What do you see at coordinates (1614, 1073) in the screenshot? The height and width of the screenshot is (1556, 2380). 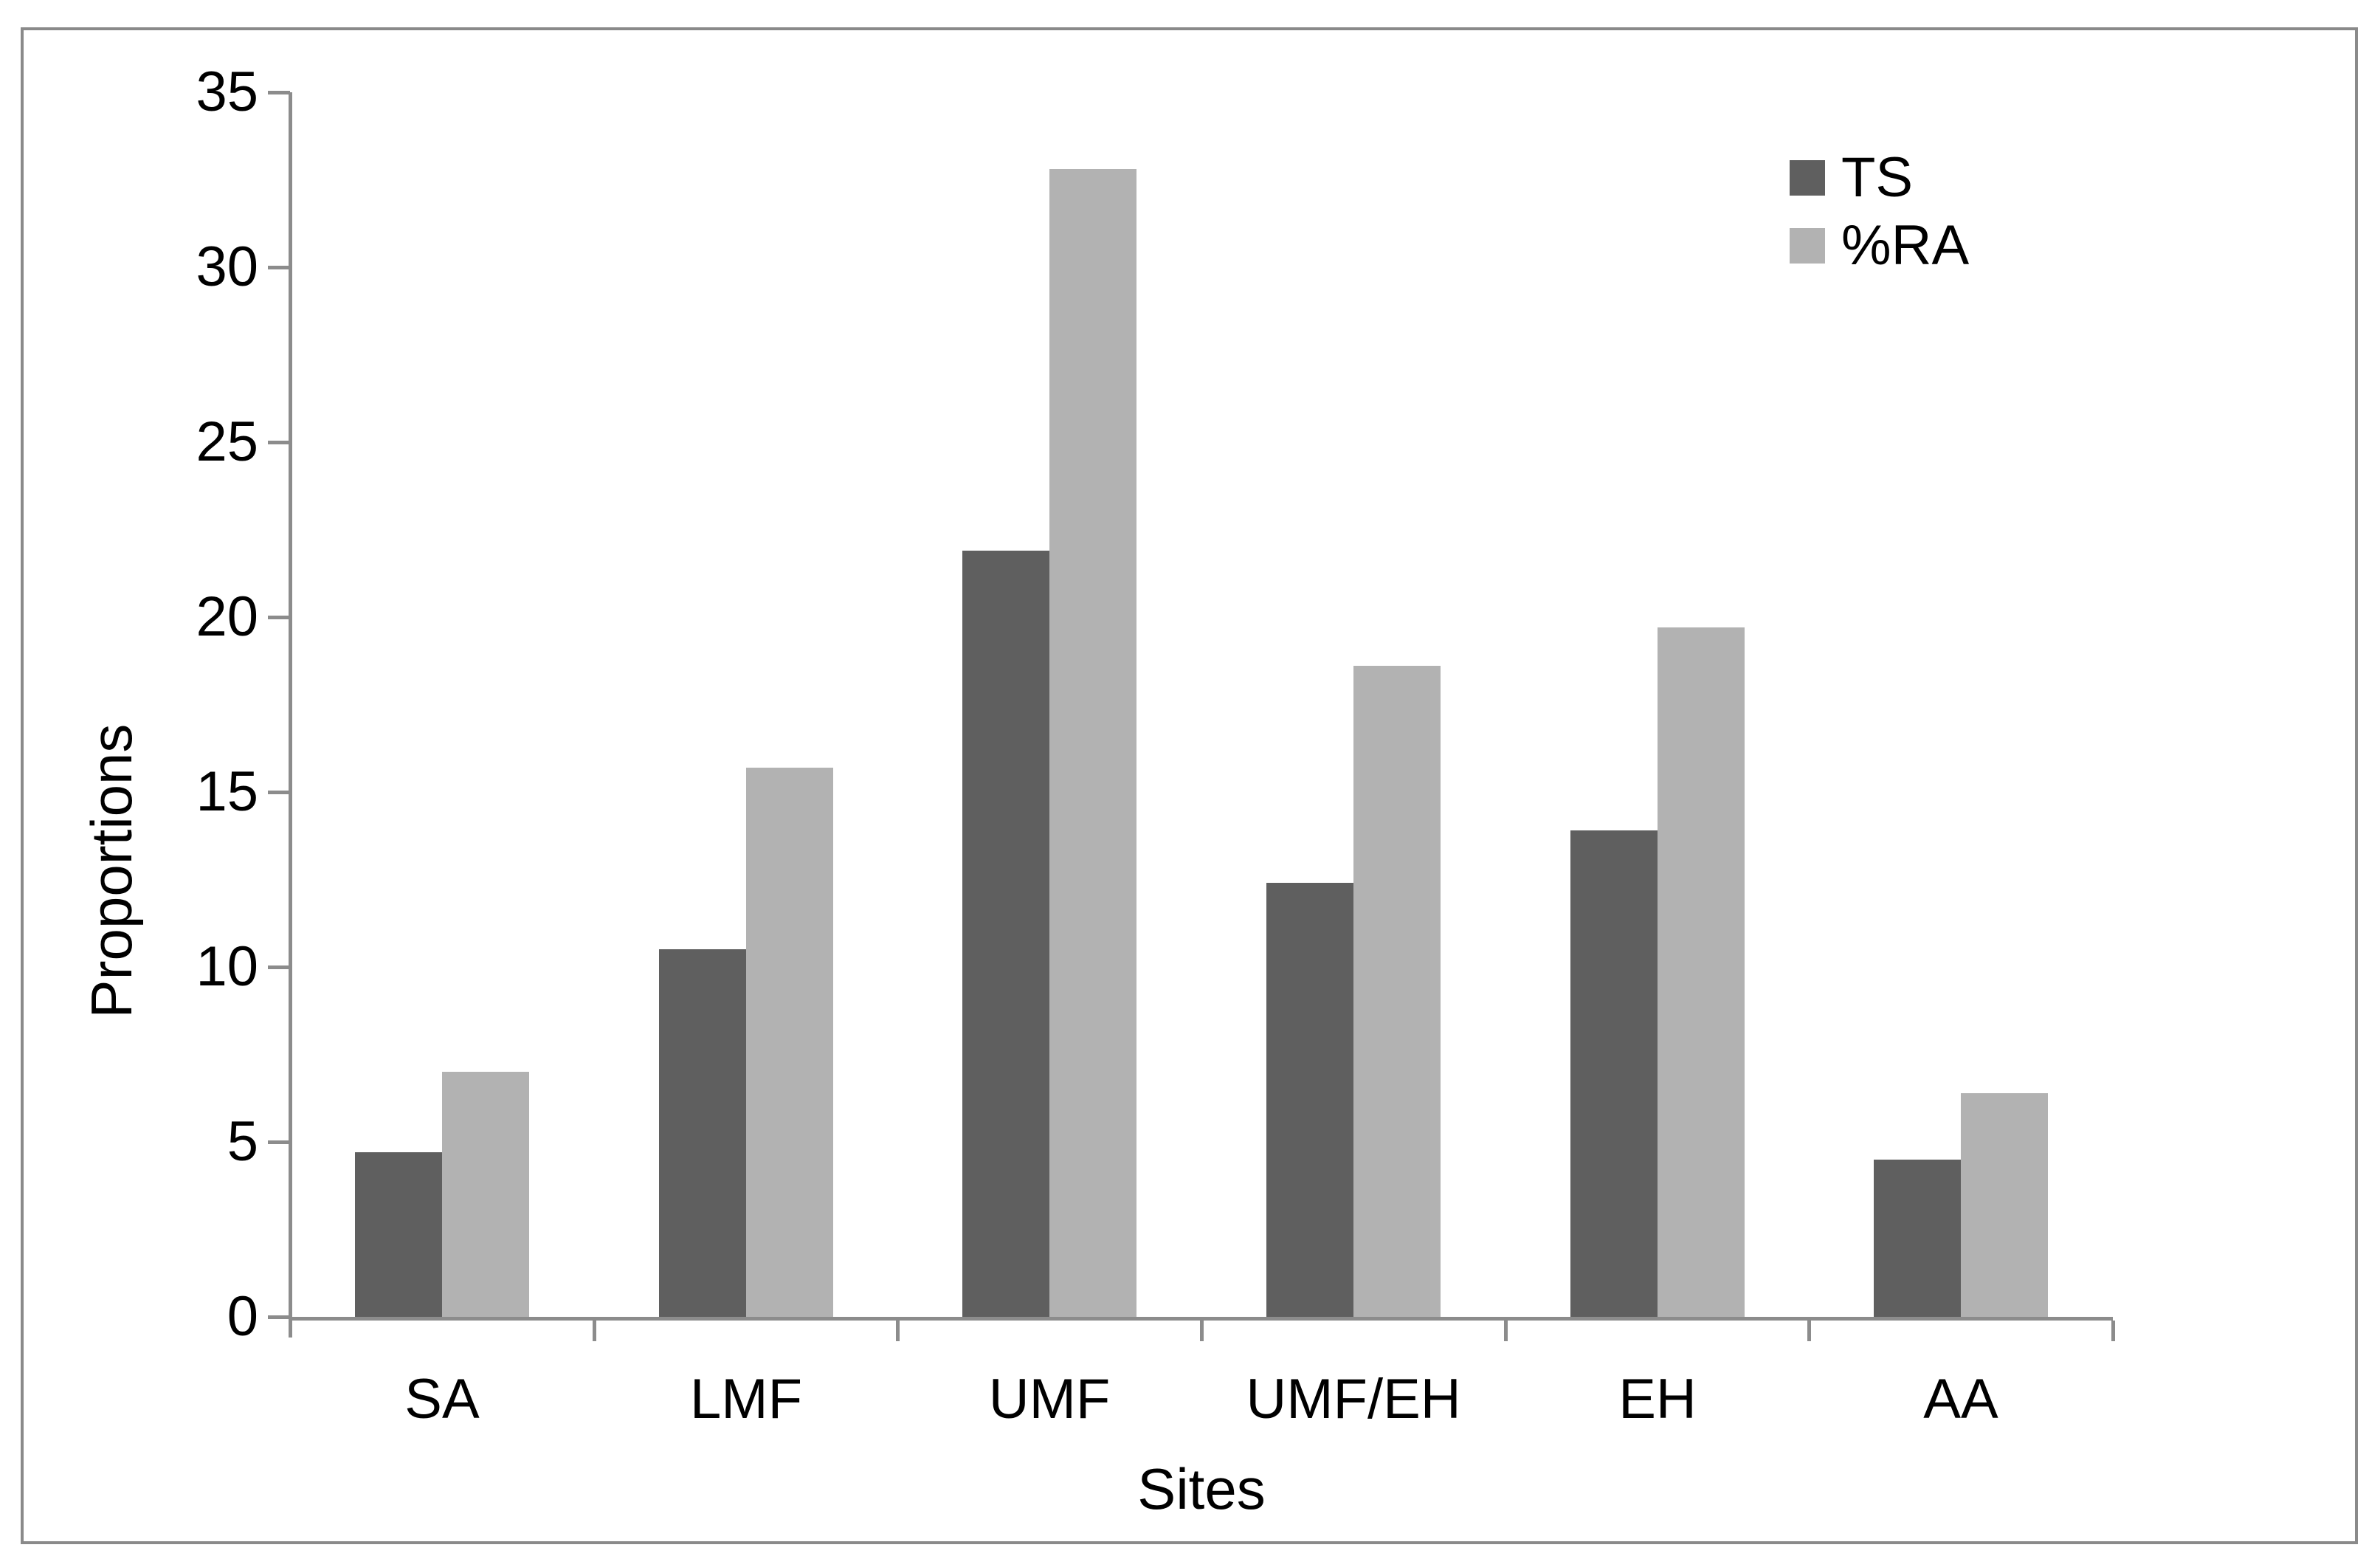 I see `bar-ts-eh` at bounding box center [1614, 1073].